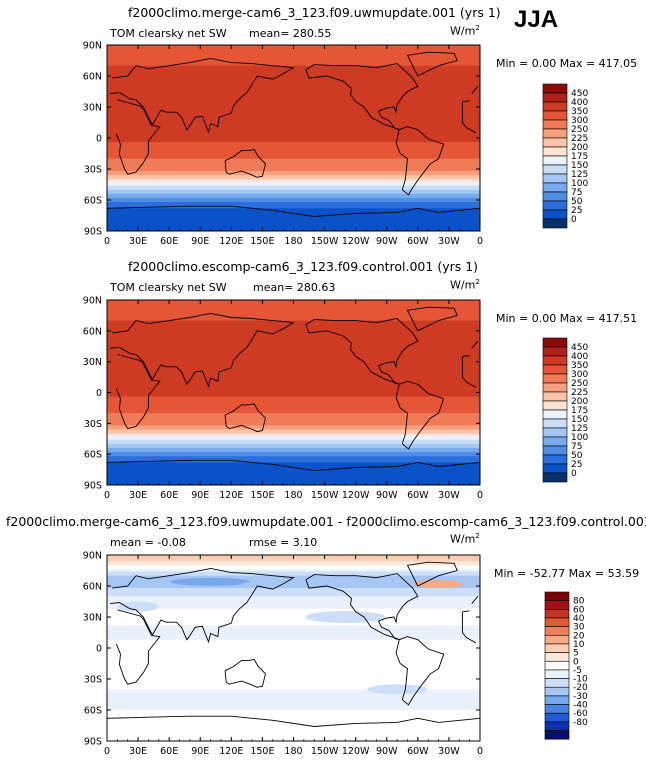  Describe the element at coordinates (418, 495) in the screenshot. I see `x-tick-label: 60W` at that location.